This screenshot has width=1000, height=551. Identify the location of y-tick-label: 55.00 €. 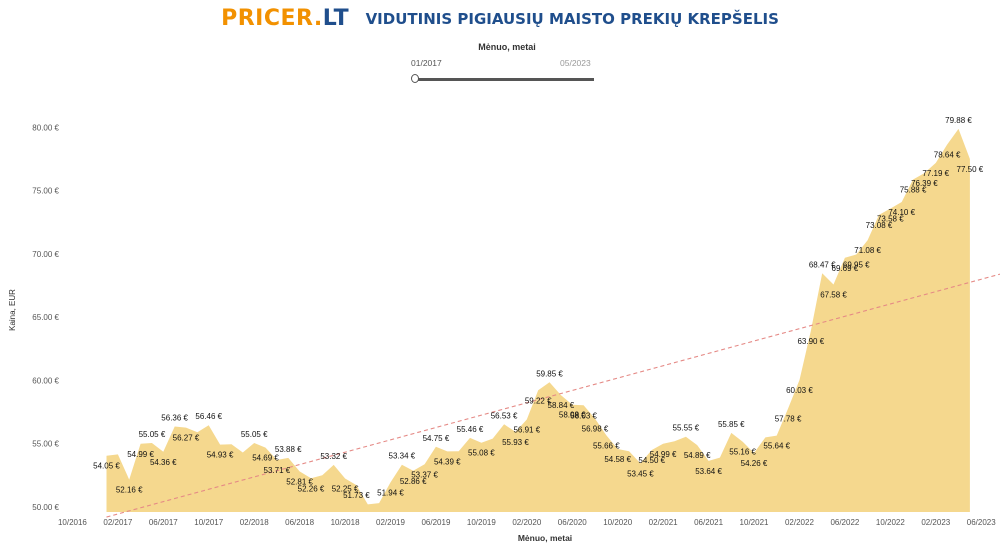
(45, 444).